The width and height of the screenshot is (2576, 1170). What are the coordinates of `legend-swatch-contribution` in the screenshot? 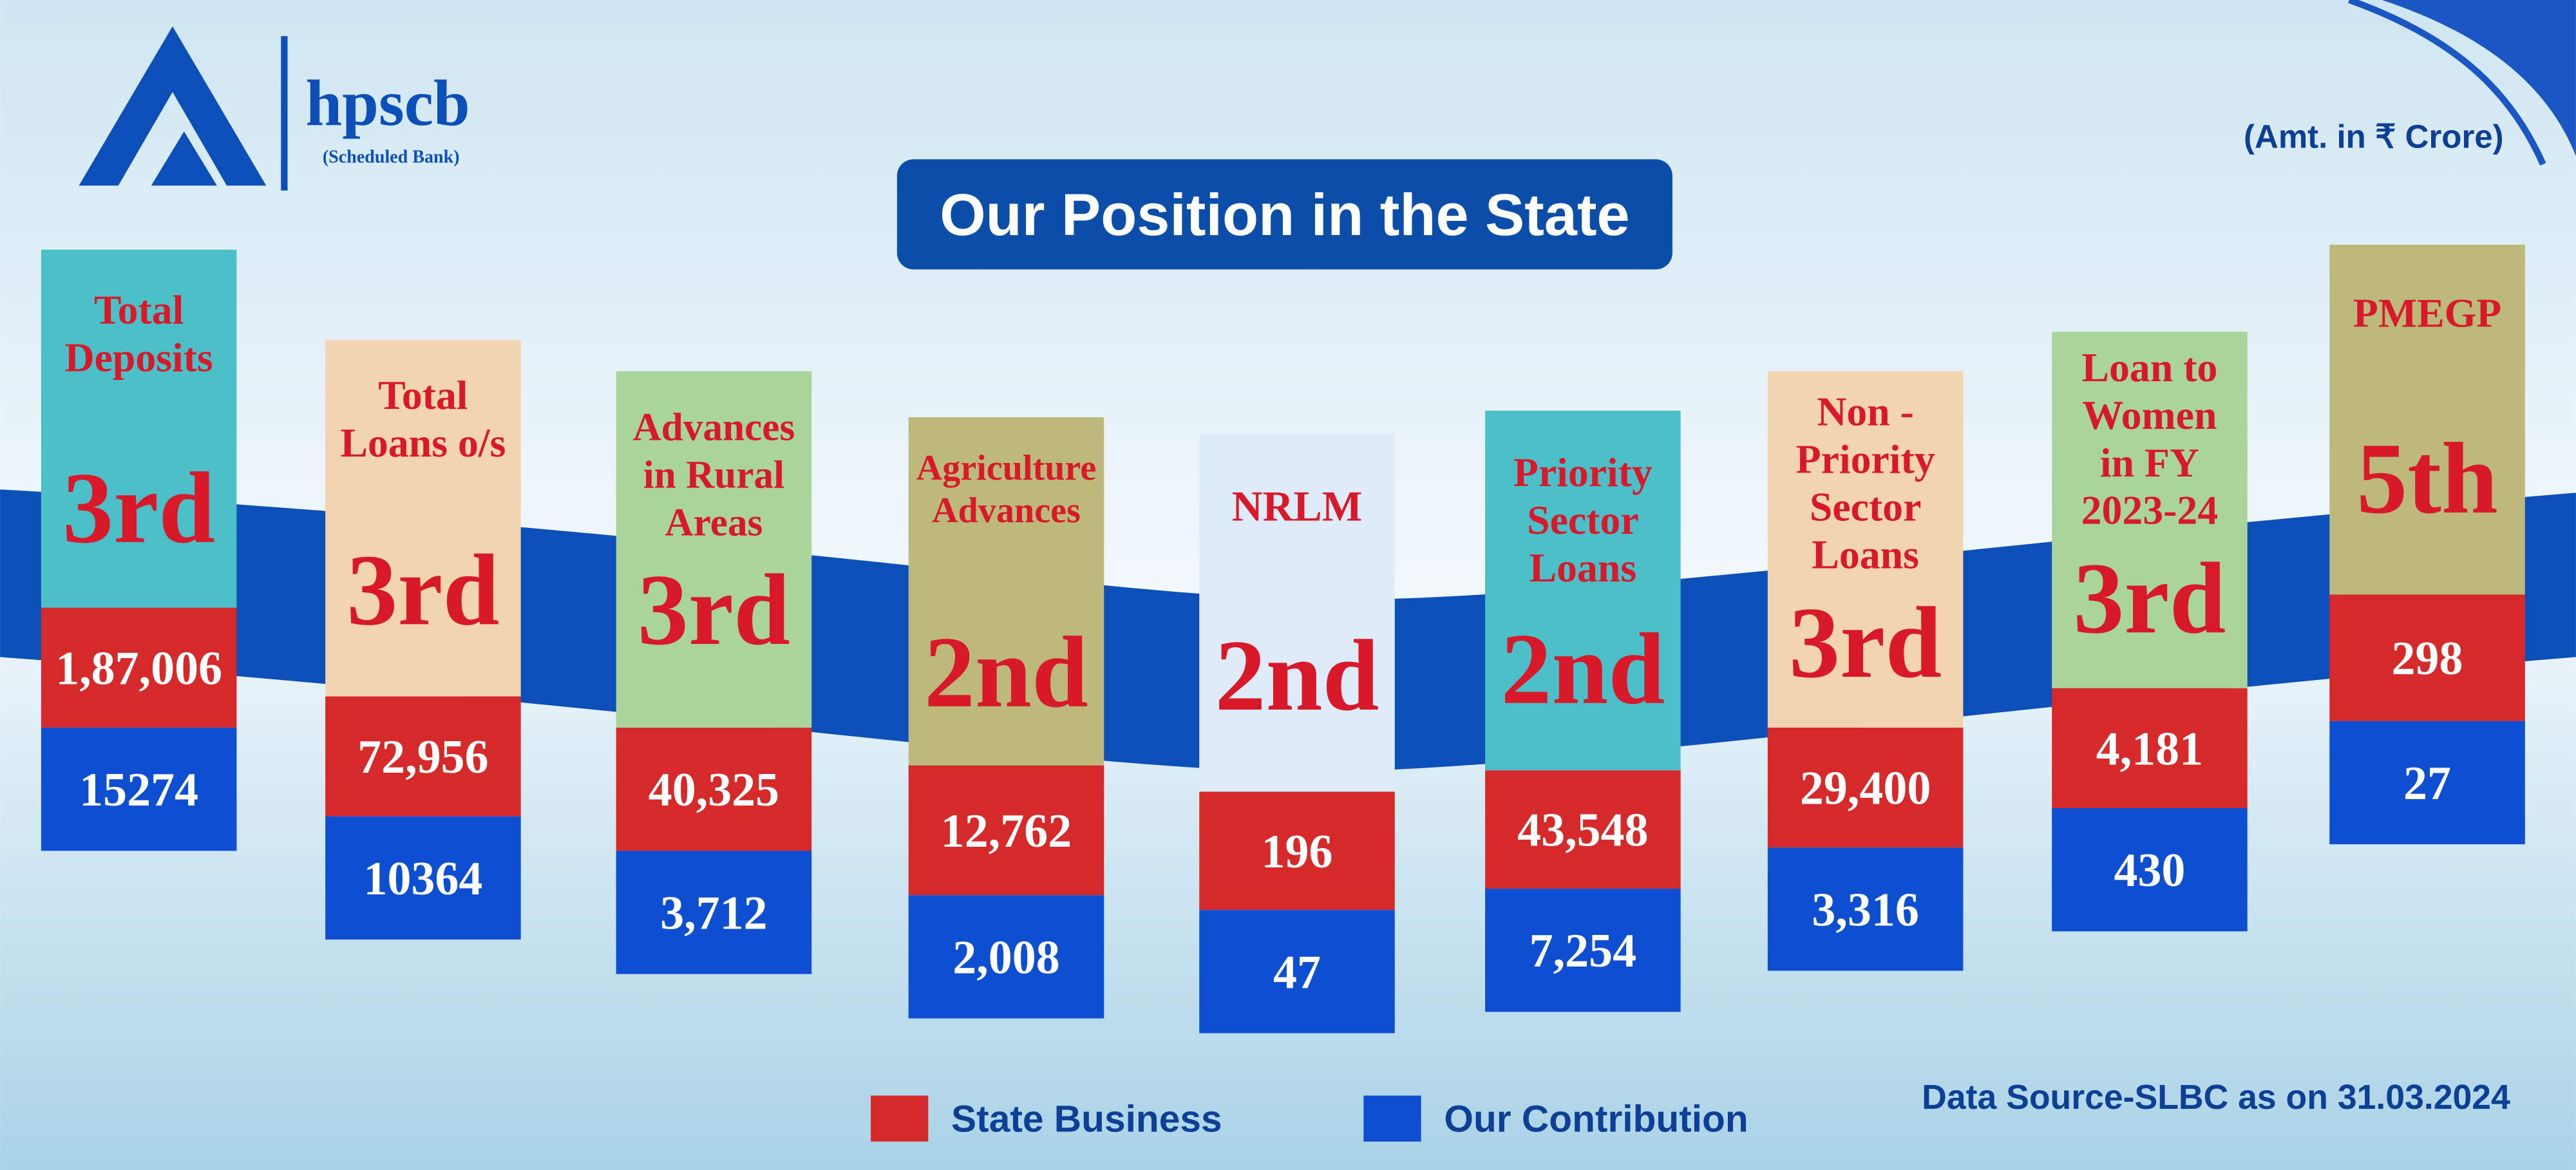 It's located at (1392, 1119).